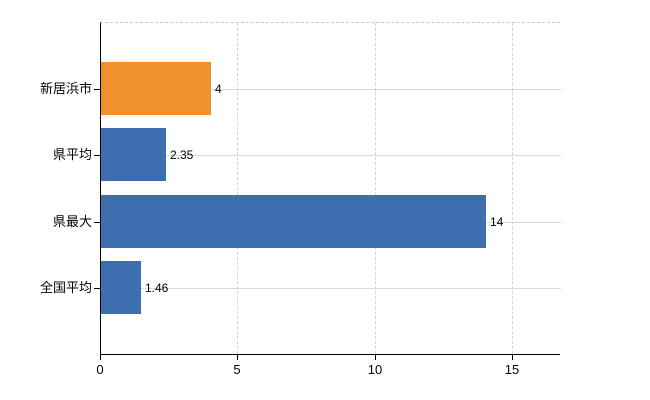  What do you see at coordinates (72, 154) in the screenshot?
I see `category-label: 県平均` at bounding box center [72, 154].